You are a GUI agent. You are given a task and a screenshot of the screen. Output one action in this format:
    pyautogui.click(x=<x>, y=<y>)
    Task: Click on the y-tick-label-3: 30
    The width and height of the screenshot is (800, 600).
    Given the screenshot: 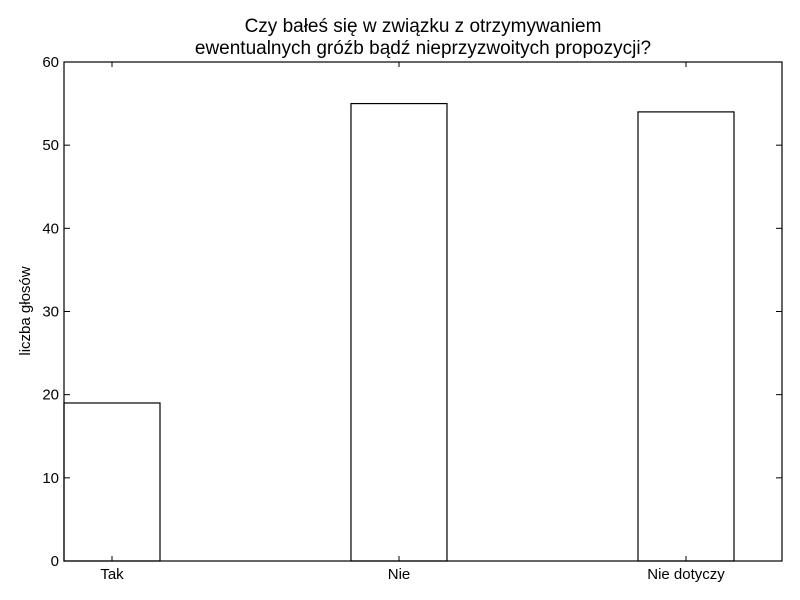 What is the action you would take?
    pyautogui.click(x=50, y=312)
    